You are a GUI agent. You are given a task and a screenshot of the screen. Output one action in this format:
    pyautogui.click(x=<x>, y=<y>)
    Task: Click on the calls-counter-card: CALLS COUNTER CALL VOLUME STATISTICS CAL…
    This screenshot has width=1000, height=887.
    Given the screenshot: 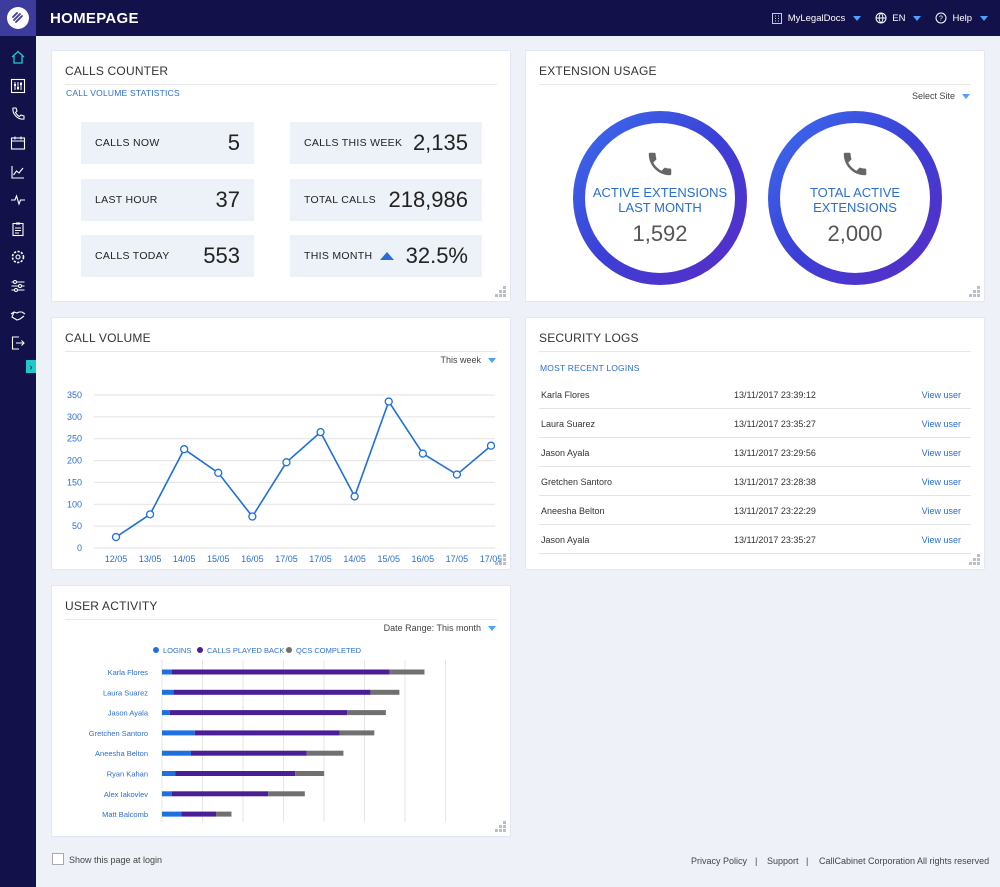 What is the action you would take?
    pyautogui.click(x=281, y=176)
    